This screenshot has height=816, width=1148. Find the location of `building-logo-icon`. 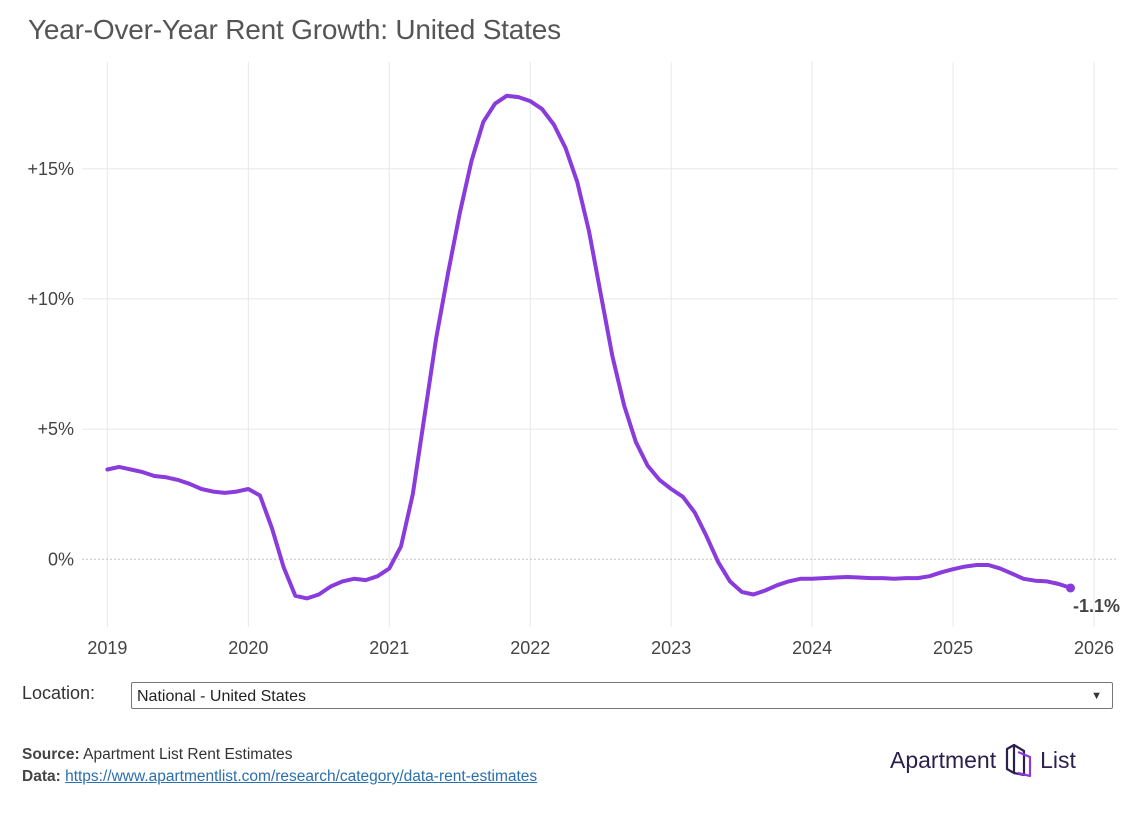

building-logo-icon is located at coordinates (1019, 760).